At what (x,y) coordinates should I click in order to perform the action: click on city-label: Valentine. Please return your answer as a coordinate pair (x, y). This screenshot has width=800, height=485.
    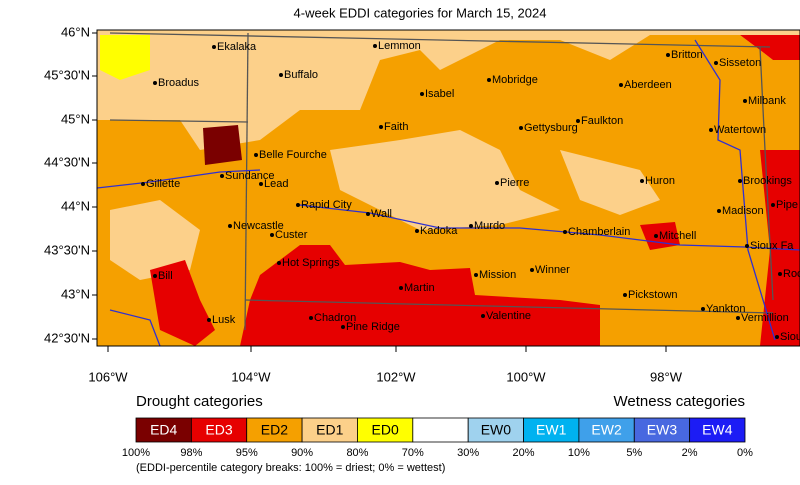
    Looking at the image, I should click on (508, 316).